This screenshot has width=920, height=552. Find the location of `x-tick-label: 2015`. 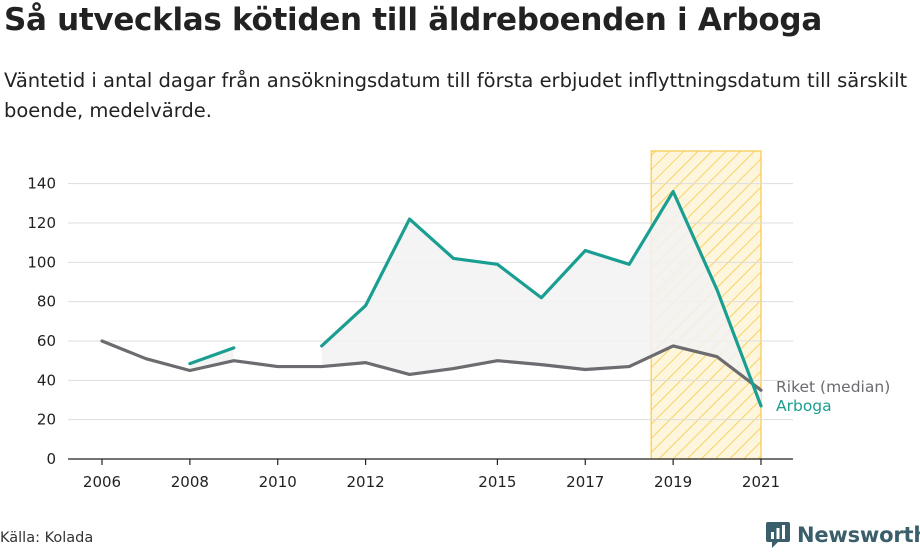

x-tick-label: 2015 is located at coordinates (497, 482).